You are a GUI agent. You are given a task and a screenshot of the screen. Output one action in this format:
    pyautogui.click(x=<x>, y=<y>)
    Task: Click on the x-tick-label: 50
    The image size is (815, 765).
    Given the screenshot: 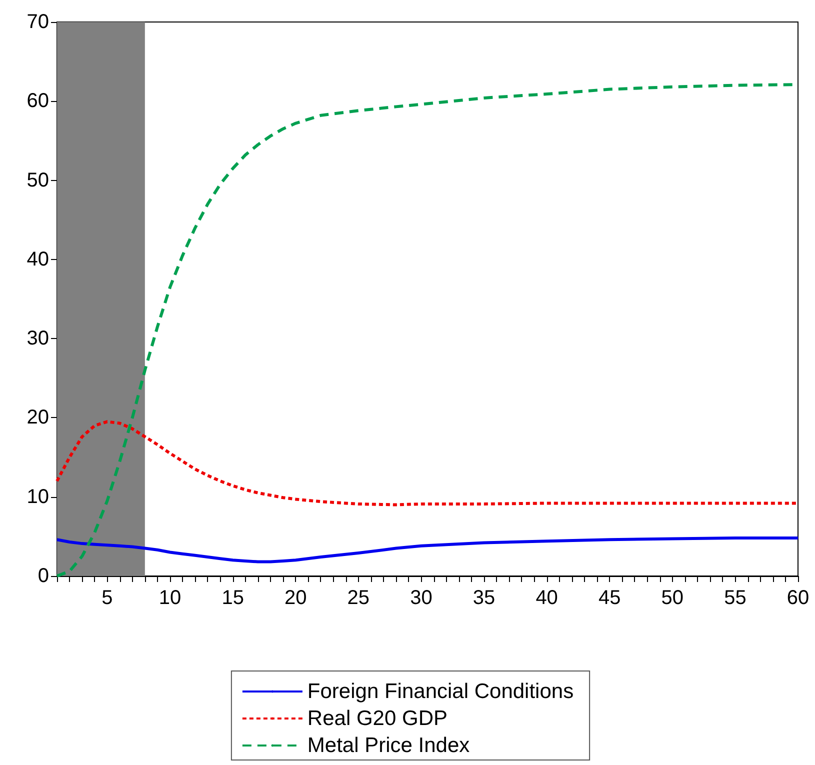 What is the action you would take?
    pyautogui.click(x=672, y=598)
    